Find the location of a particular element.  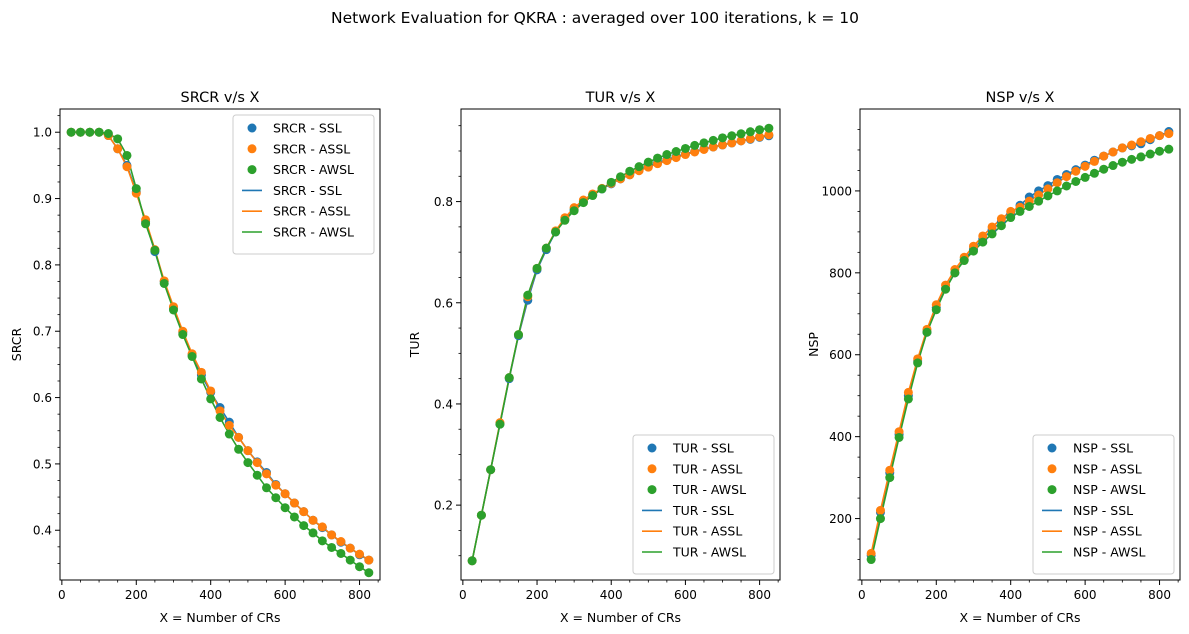

y-tick-label: 200 is located at coordinates (840, 519).